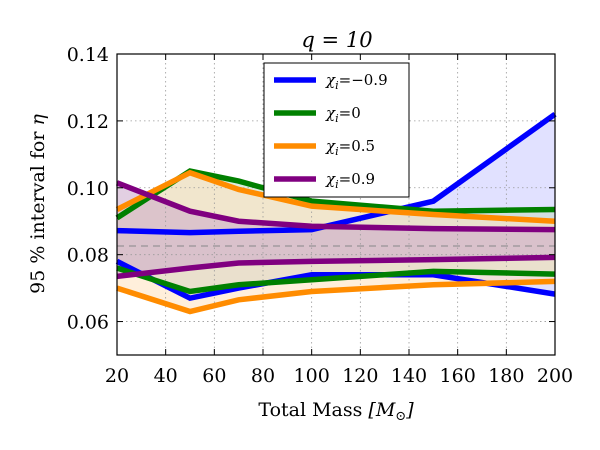  I want to click on x-tick-label: 80, so click(263, 376).